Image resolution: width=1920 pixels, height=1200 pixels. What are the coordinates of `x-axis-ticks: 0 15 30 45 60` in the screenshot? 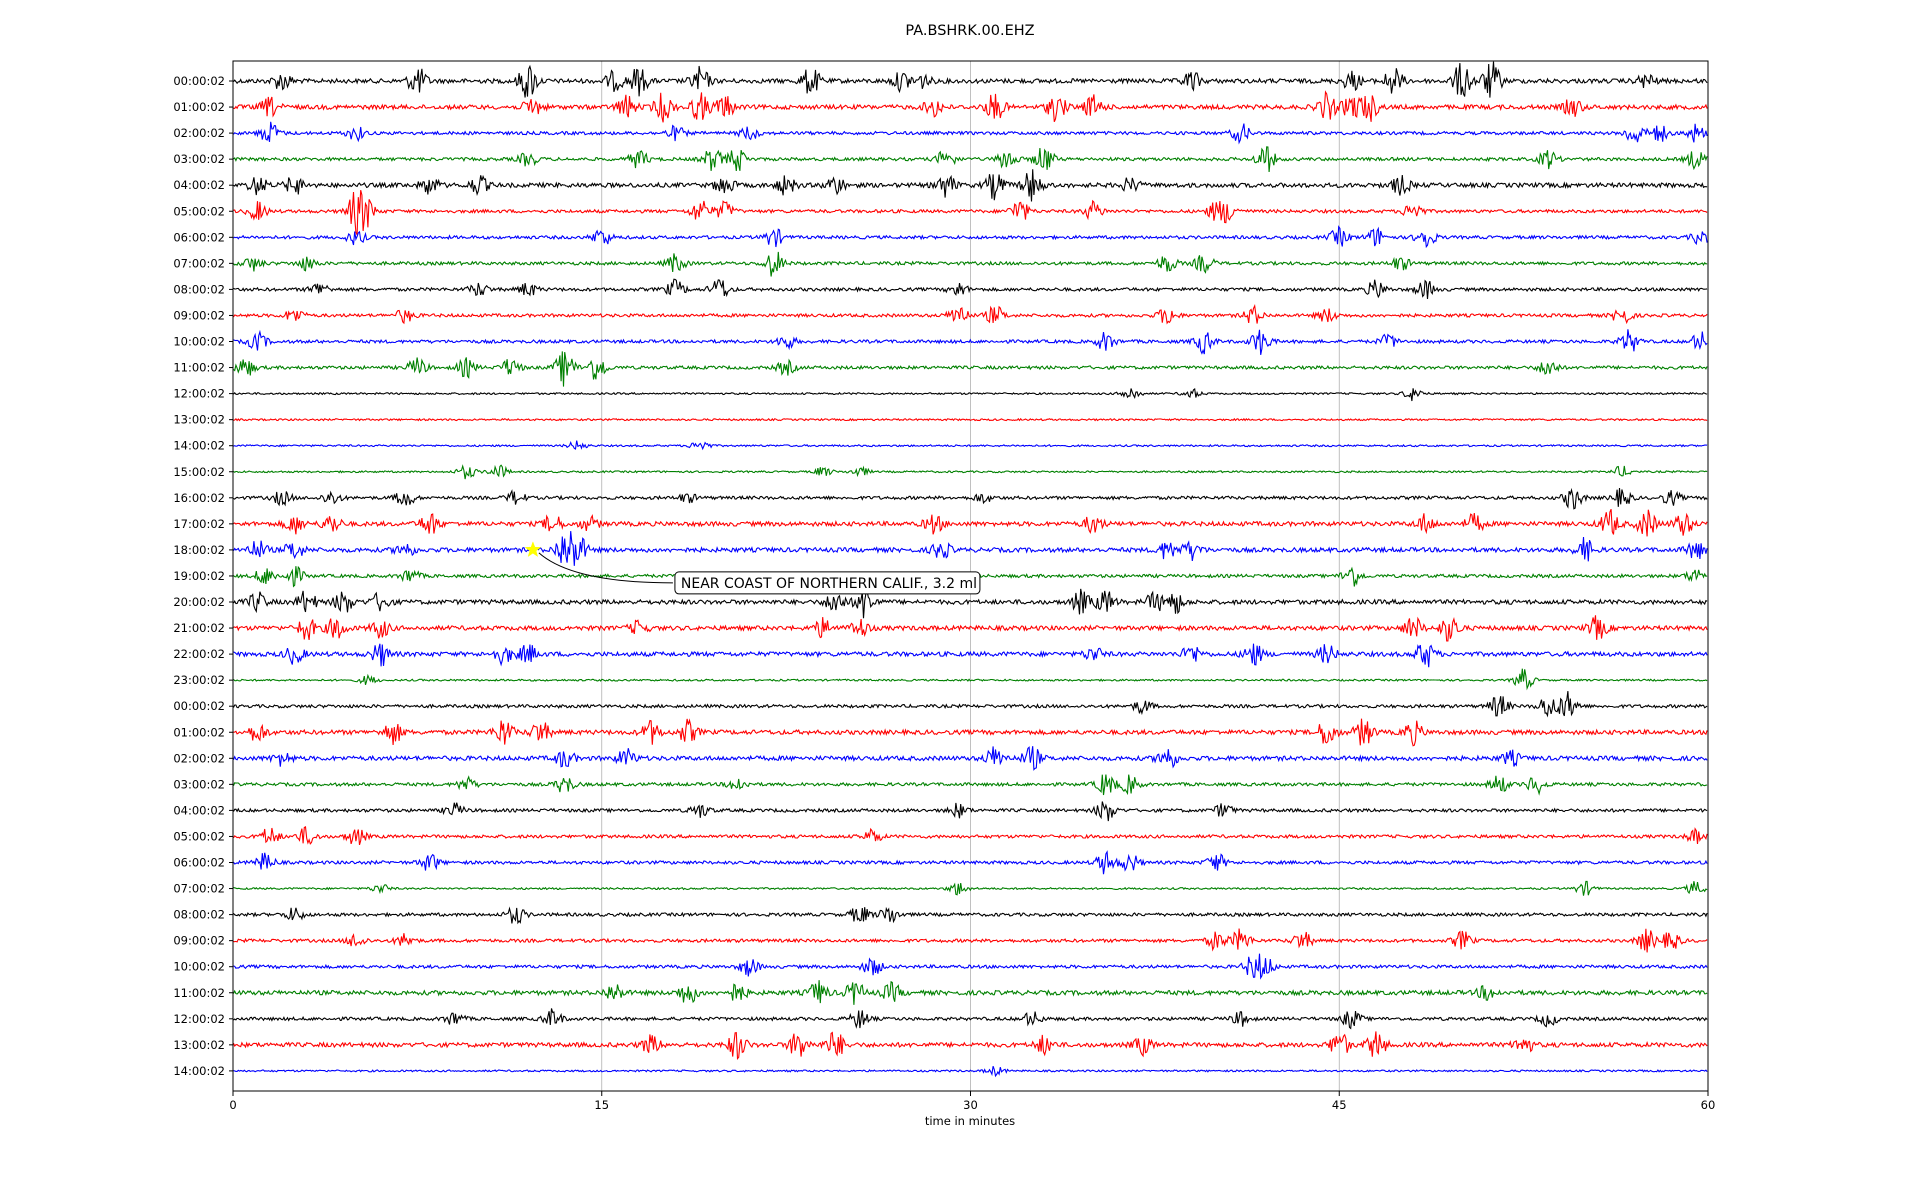 It's located at (972, 1101).